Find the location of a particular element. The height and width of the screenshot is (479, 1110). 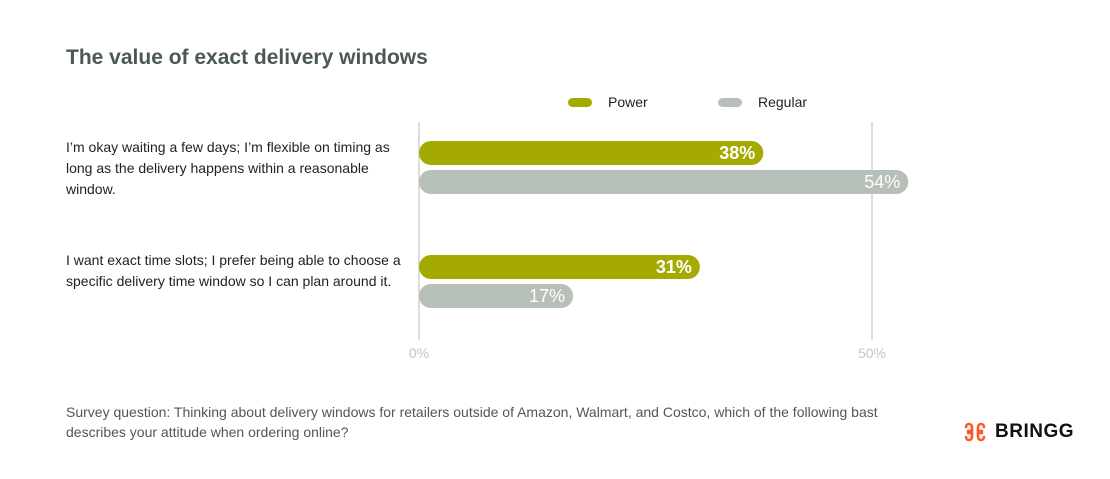

legend-item-regular: Regular is located at coordinates (762, 102).